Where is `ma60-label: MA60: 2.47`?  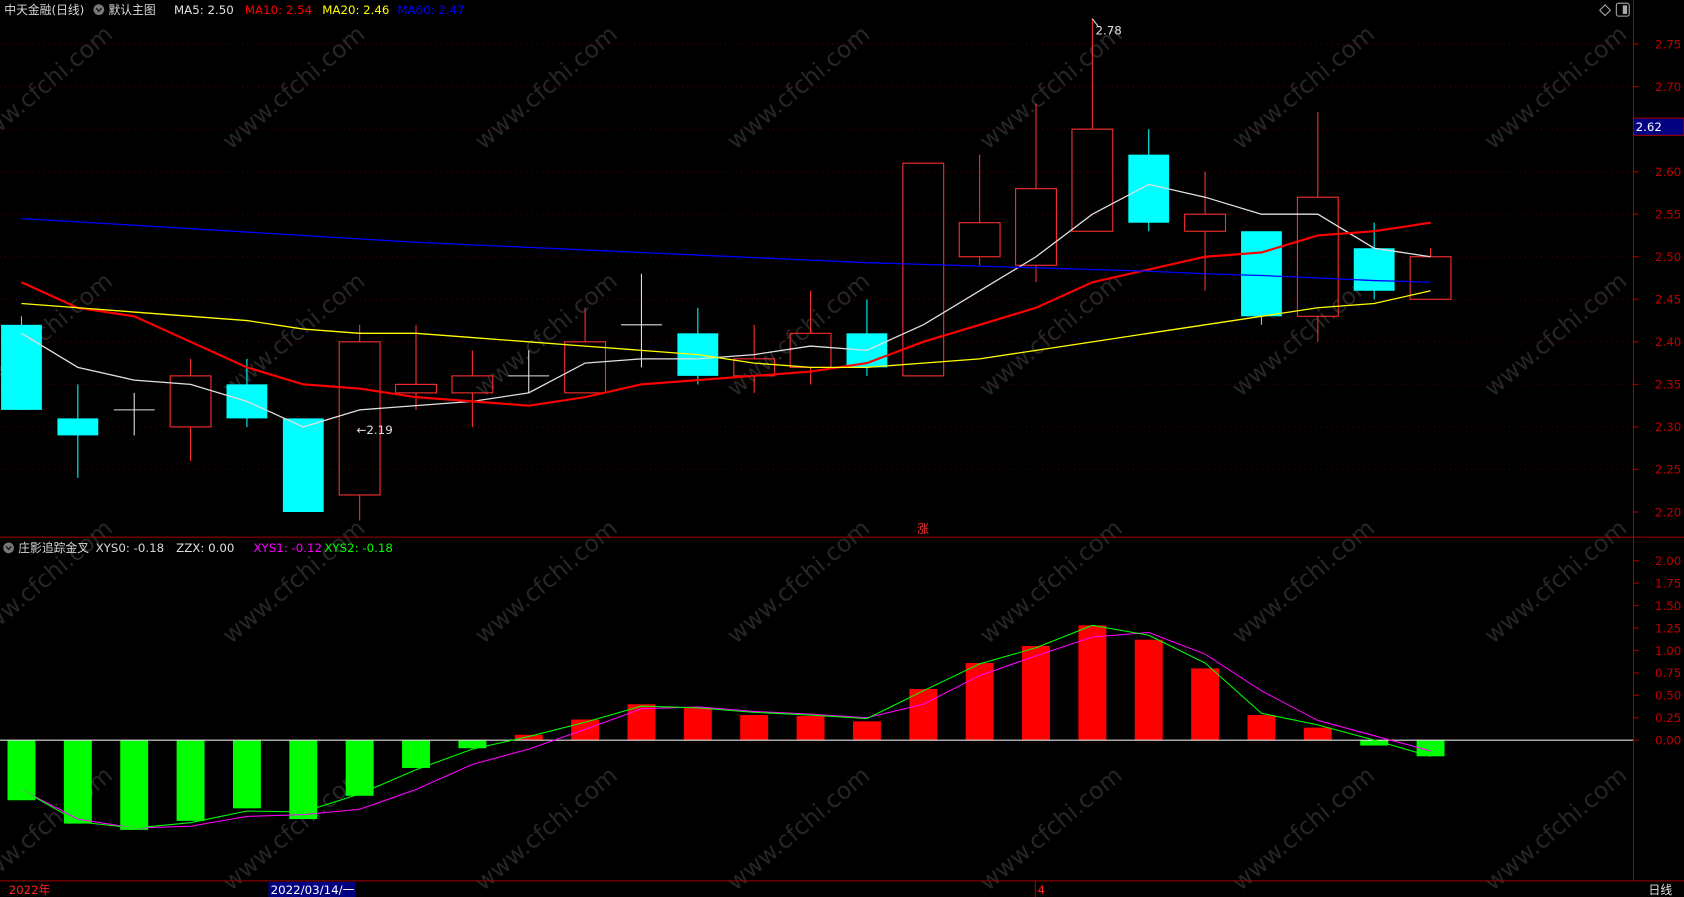 ma60-label: MA60: 2.47 is located at coordinates (430, 10).